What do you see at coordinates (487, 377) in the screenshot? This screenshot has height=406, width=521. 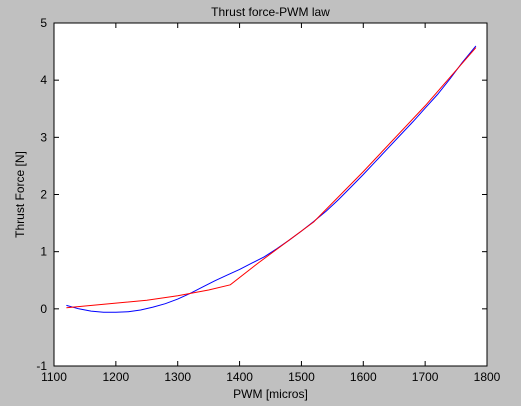 I see `x-tick-label: 1800` at bounding box center [487, 377].